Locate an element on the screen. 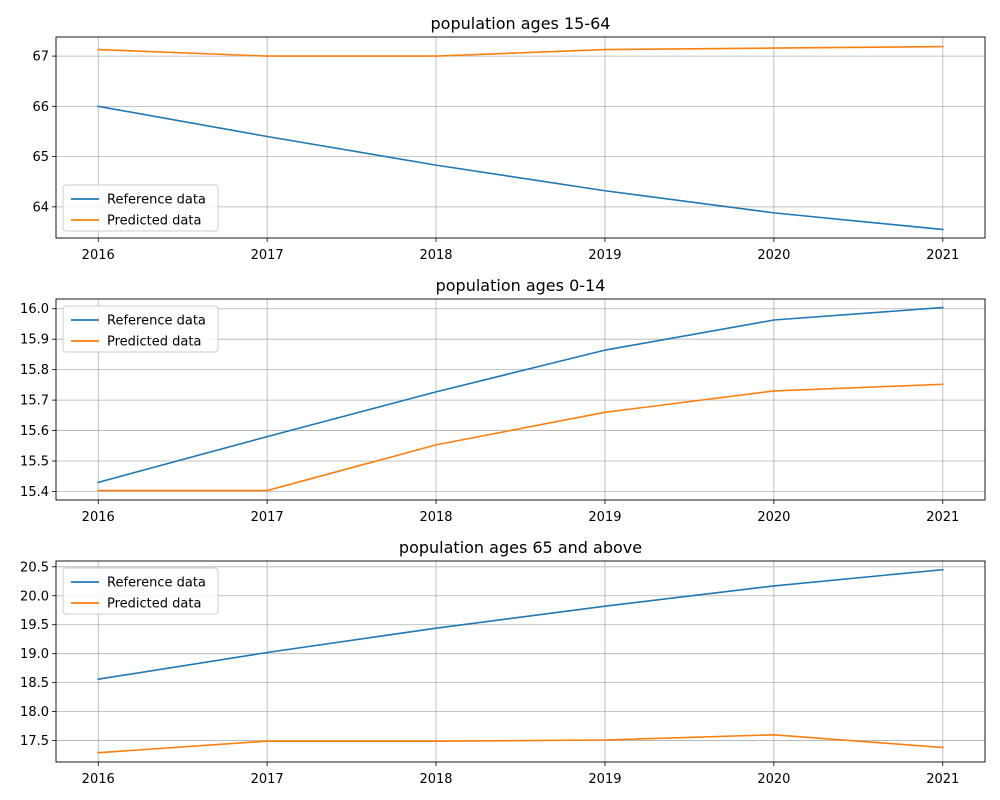 The image size is (1000, 800). y-tick-label: 16.0 is located at coordinates (34, 309).